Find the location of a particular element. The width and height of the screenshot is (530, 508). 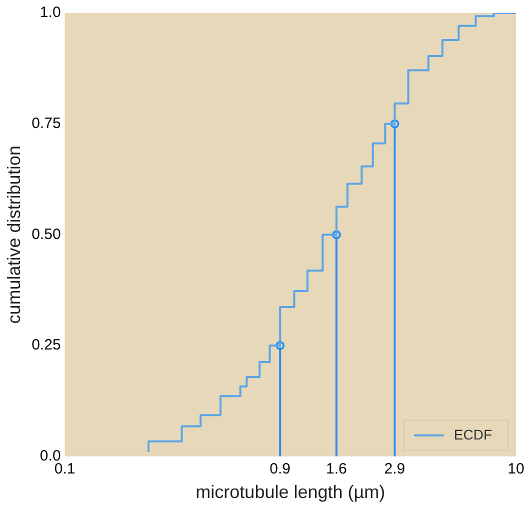

x-tick-label: 0.1 is located at coordinates (65, 469).